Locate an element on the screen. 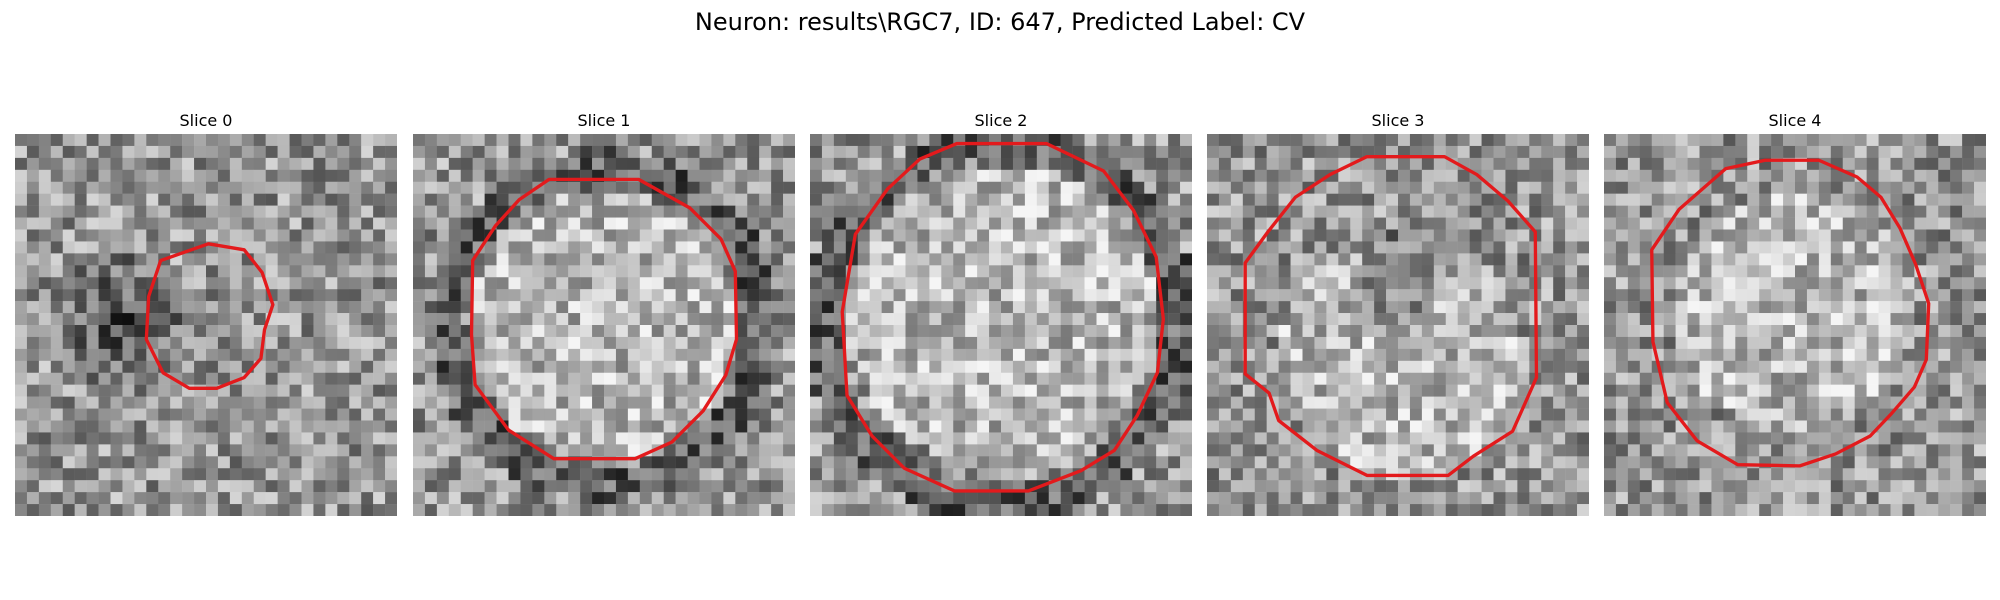 Image resolution: width=2000 pixels, height=600 pixels. slice-panel-2: Slice 2 is located at coordinates (1001, 313).